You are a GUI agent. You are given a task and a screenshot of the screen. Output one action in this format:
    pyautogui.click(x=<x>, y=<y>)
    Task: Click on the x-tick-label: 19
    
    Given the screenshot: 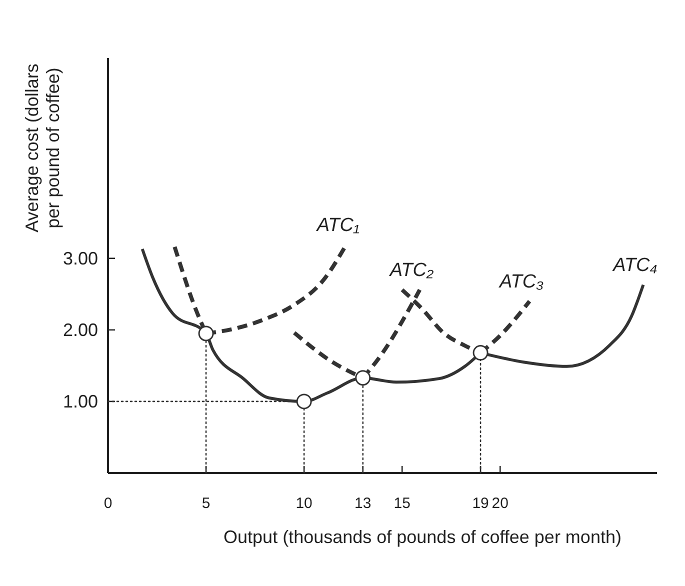 What is the action you would take?
    pyautogui.click(x=480, y=503)
    